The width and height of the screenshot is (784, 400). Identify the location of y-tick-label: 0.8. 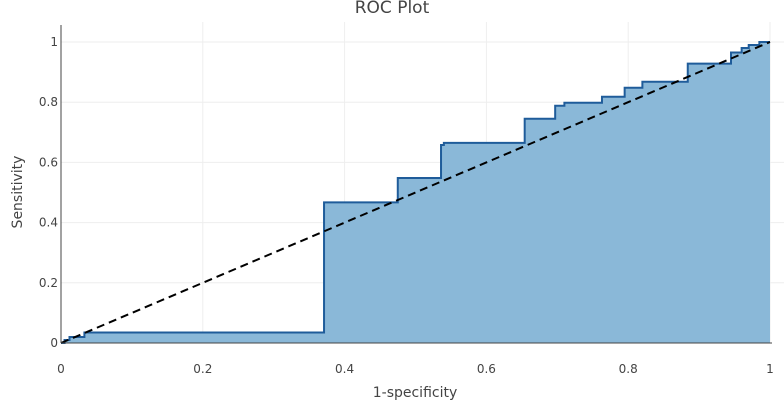
(48, 102).